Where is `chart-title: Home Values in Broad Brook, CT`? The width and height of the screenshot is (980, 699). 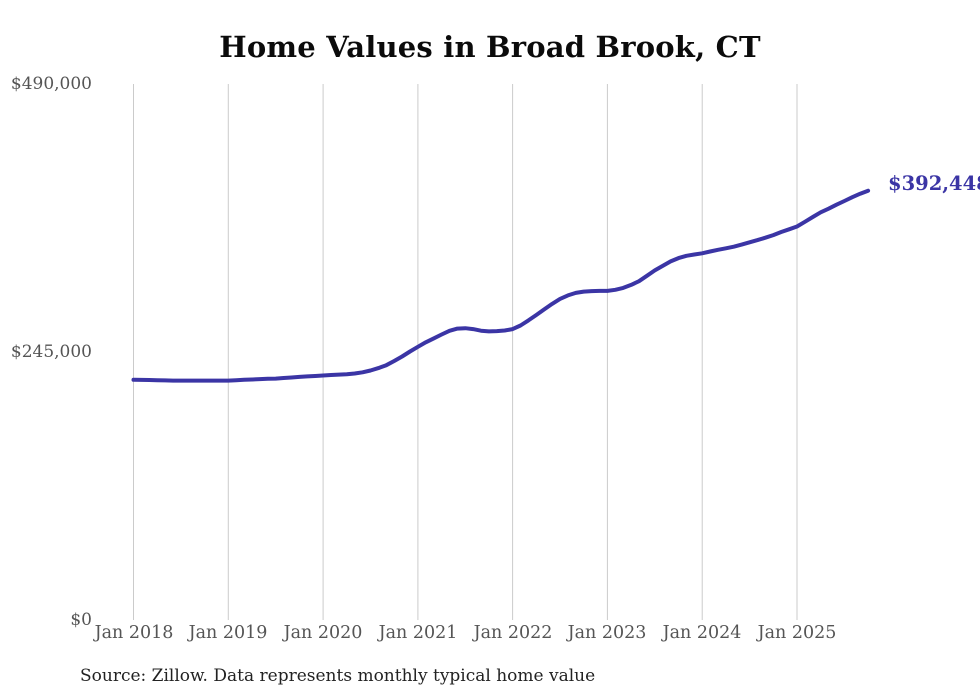 chart-title: Home Values in Broad Brook, CT is located at coordinates (490, 47).